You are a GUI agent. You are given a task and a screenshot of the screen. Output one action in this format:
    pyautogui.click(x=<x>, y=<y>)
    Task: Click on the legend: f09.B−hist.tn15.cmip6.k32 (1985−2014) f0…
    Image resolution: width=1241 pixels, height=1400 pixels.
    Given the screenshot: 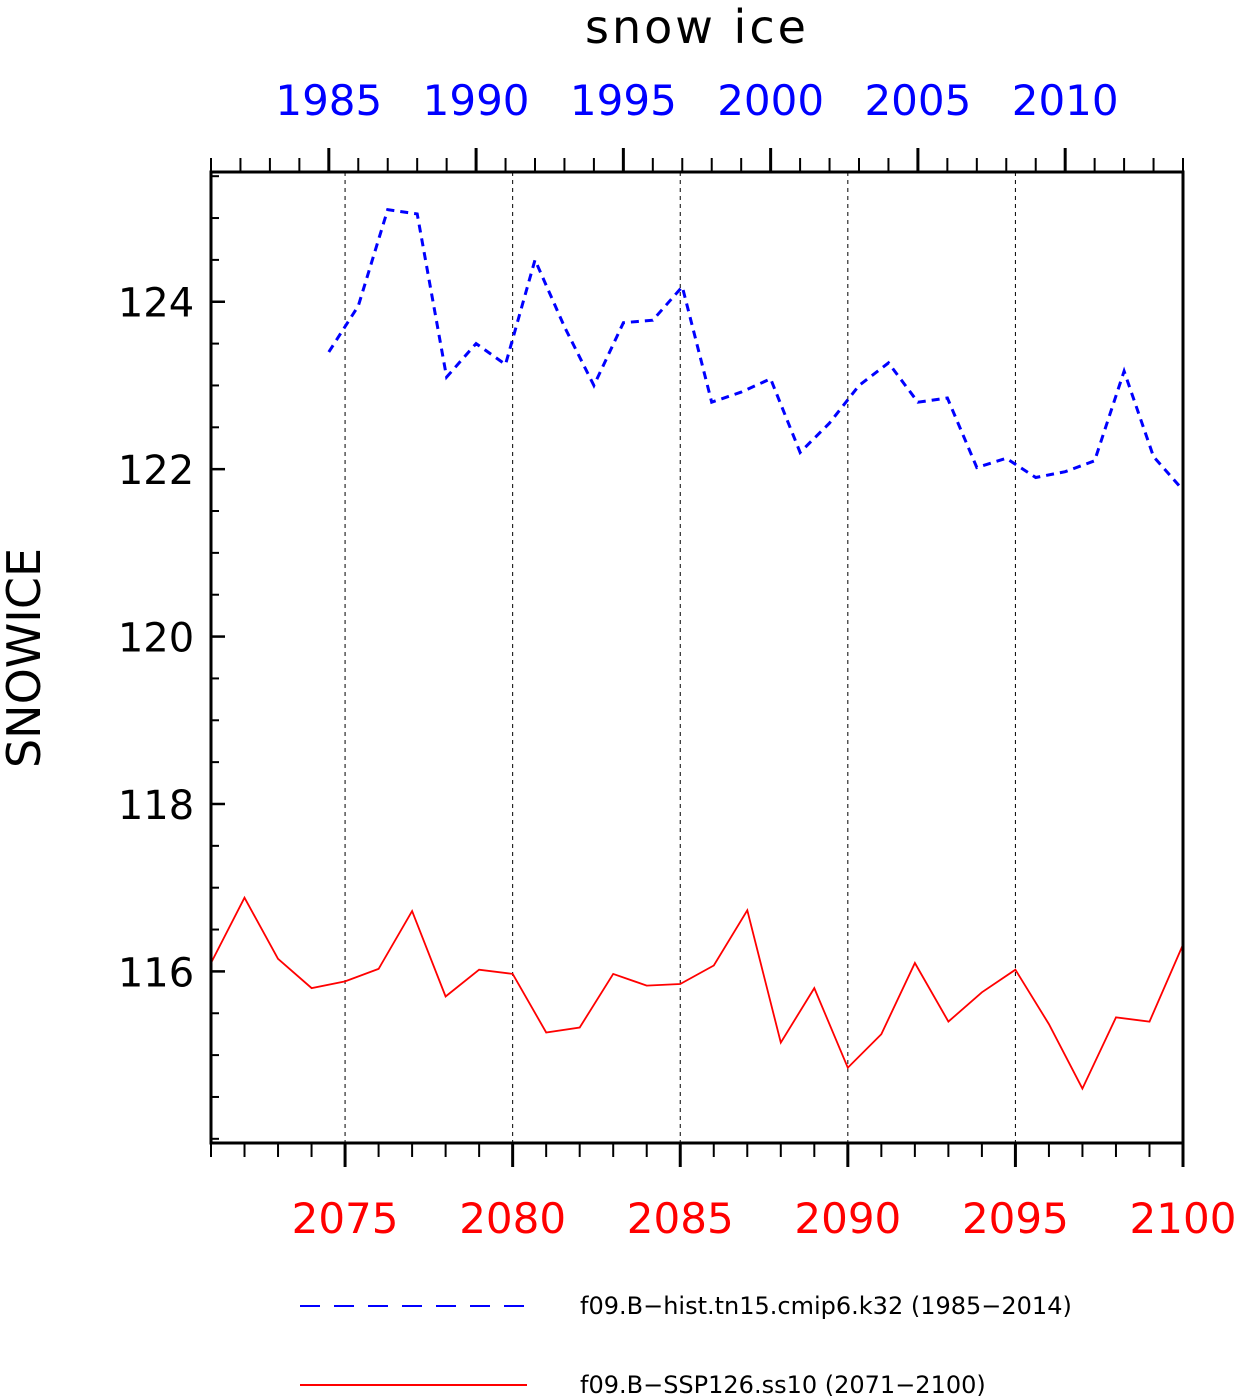 What is the action you would take?
    pyautogui.click(x=686, y=1345)
    